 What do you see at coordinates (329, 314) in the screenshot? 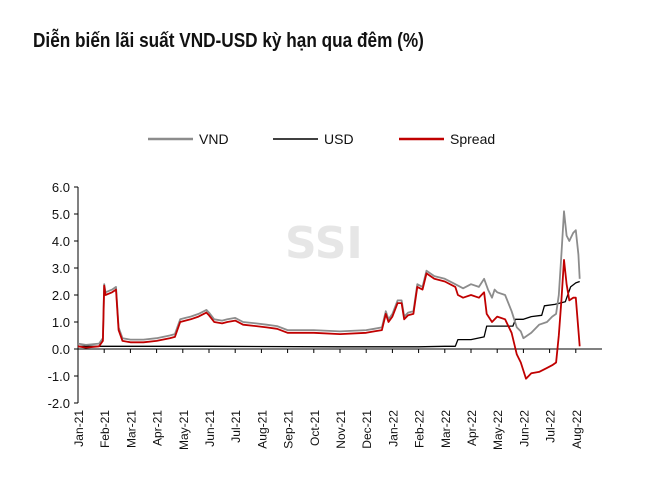
I see `series-line-usd` at bounding box center [329, 314].